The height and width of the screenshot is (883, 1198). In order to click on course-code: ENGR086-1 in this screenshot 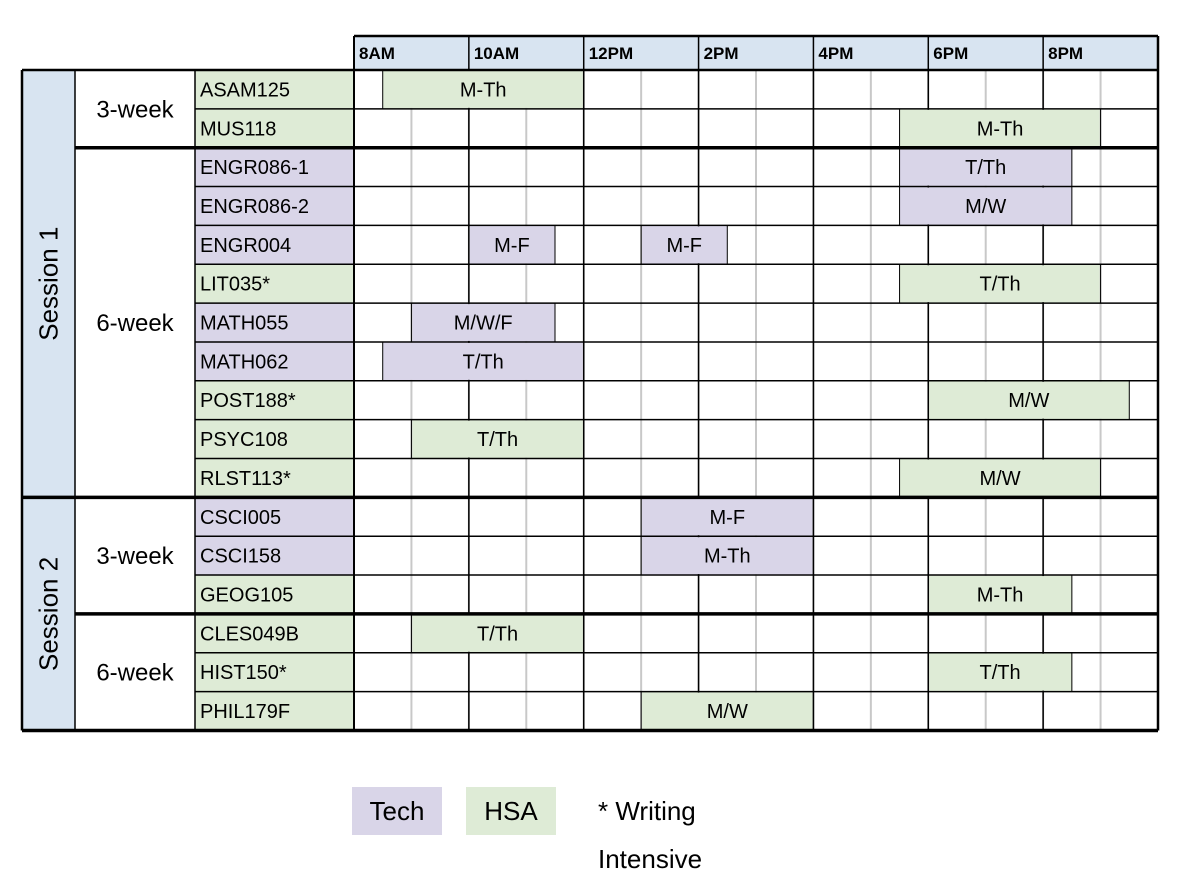, I will do `click(254, 168)`.